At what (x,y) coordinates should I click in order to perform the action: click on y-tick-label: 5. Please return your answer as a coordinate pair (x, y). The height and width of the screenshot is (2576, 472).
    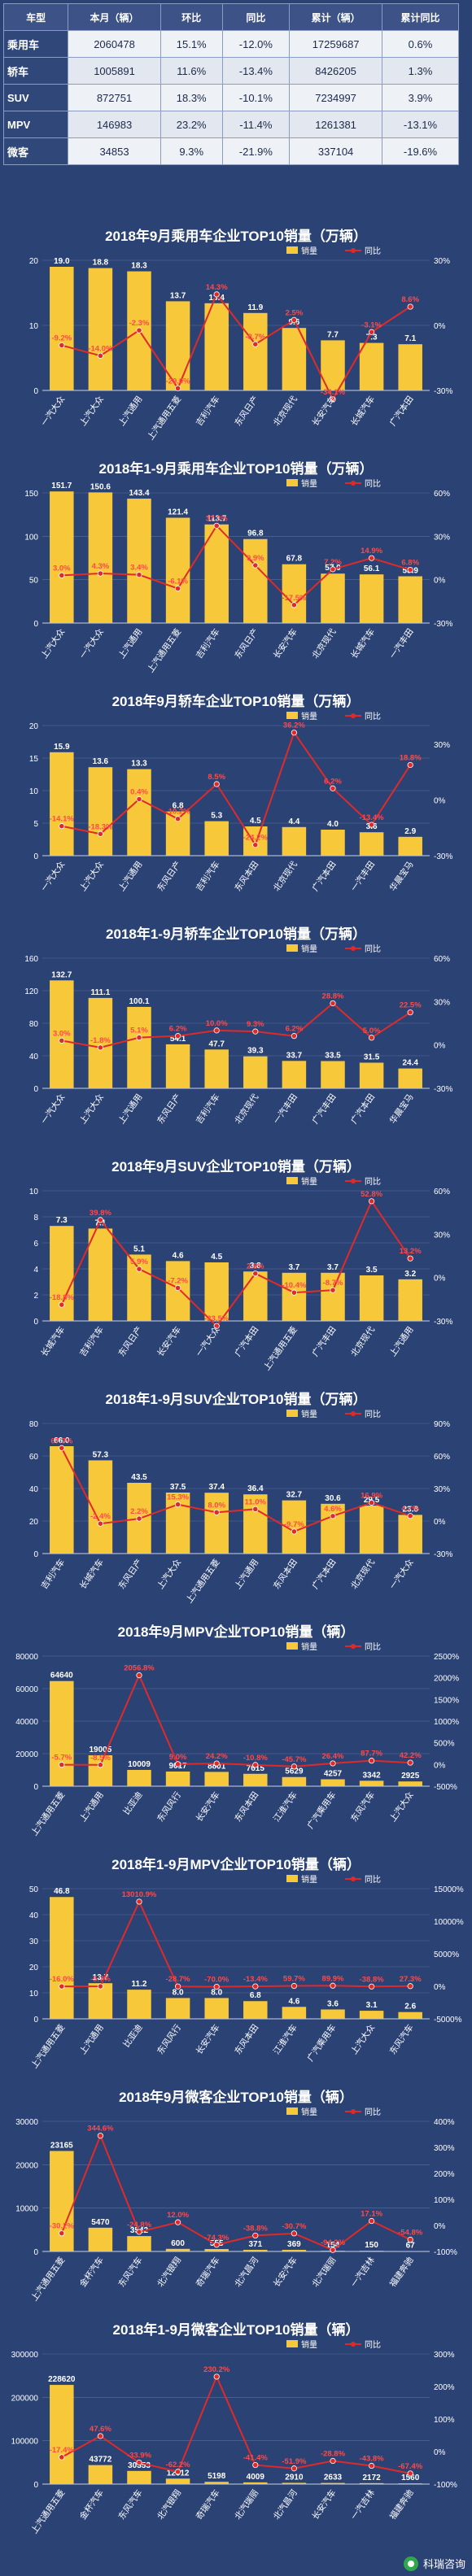
    Looking at the image, I should click on (35, 824).